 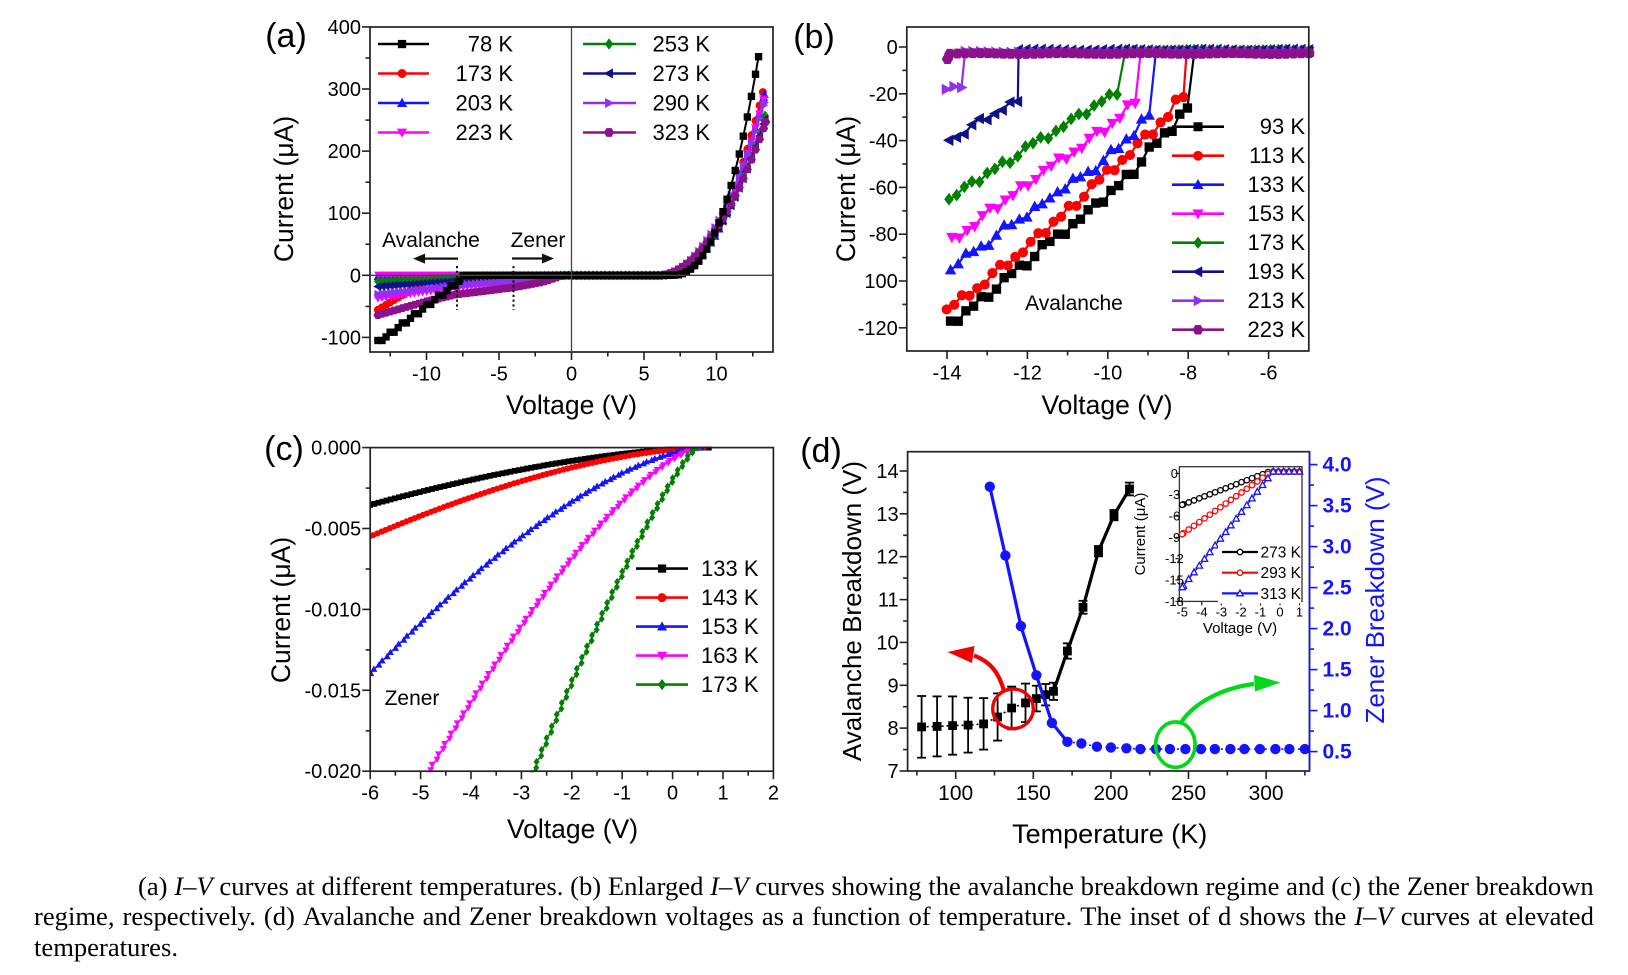 I want to click on svg-text: 4.0, so click(x=1337, y=465).